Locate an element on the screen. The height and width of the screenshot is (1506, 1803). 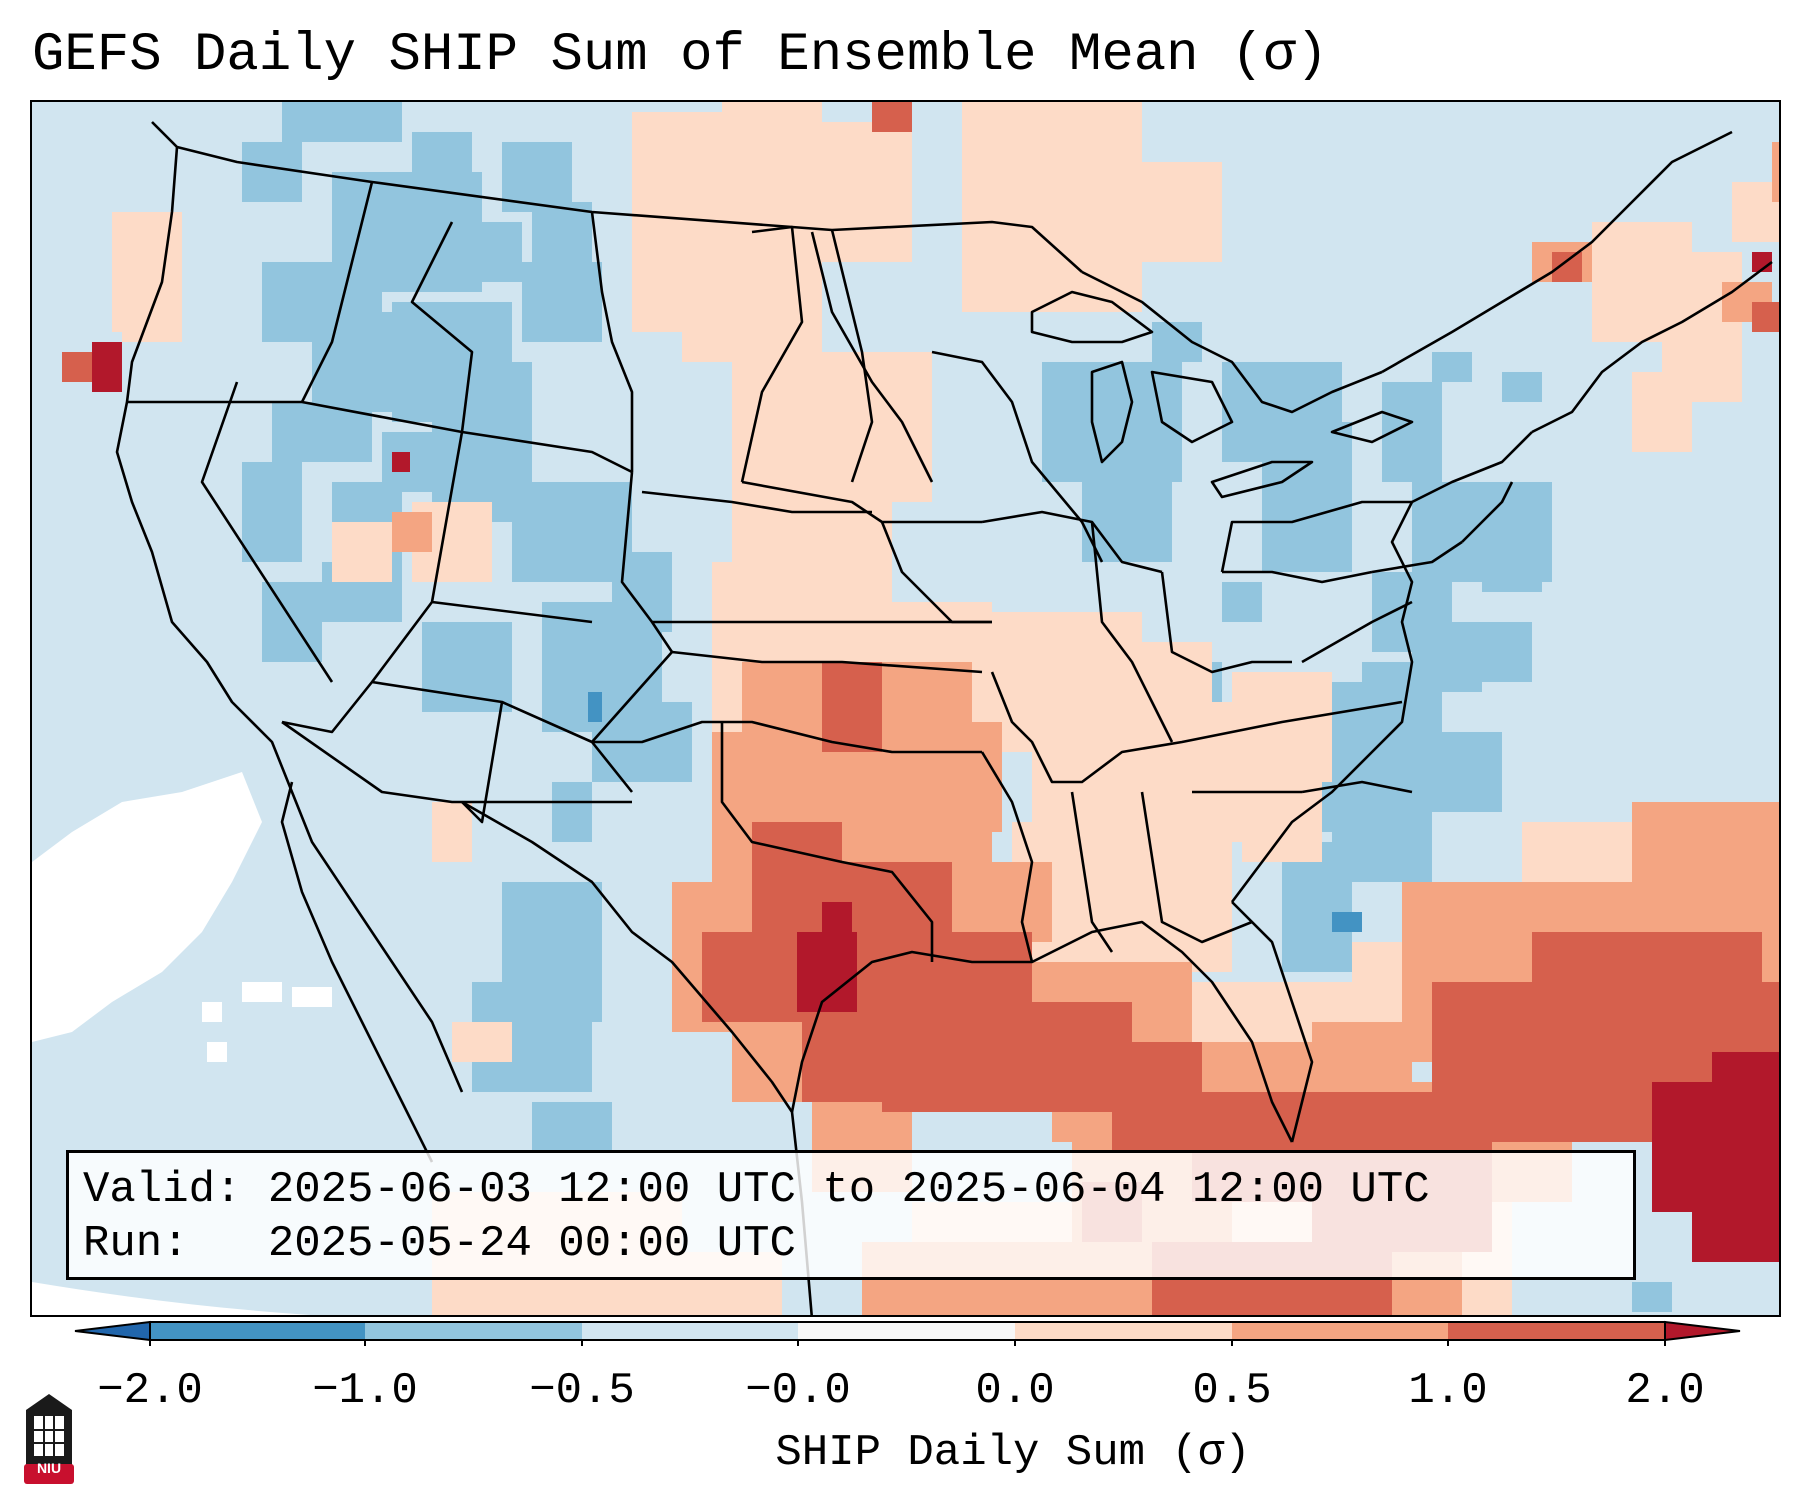
colorbar-tick-label: −1.0 is located at coordinates (365, 1391).